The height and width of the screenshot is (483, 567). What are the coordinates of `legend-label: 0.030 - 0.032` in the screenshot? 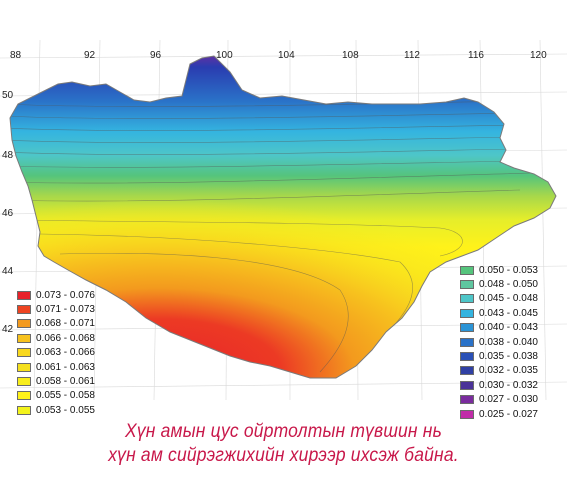 It's located at (508, 385).